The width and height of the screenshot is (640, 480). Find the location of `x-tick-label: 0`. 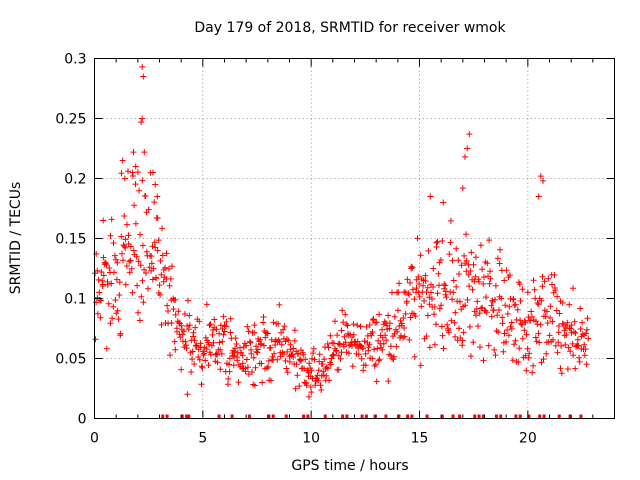

x-tick-label: 0 is located at coordinates (94, 439).